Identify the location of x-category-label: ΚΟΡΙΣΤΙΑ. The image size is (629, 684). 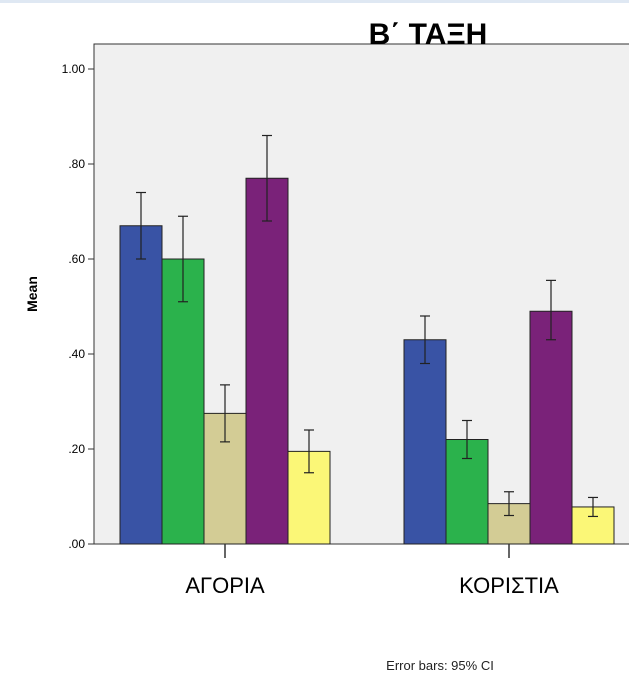
(509, 585).